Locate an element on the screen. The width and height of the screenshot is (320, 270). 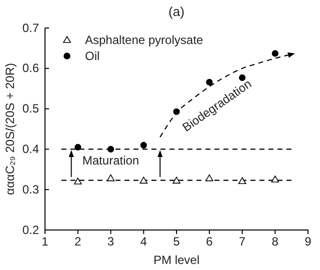
x-tick-label: 6 is located at coordinates (210, 241).